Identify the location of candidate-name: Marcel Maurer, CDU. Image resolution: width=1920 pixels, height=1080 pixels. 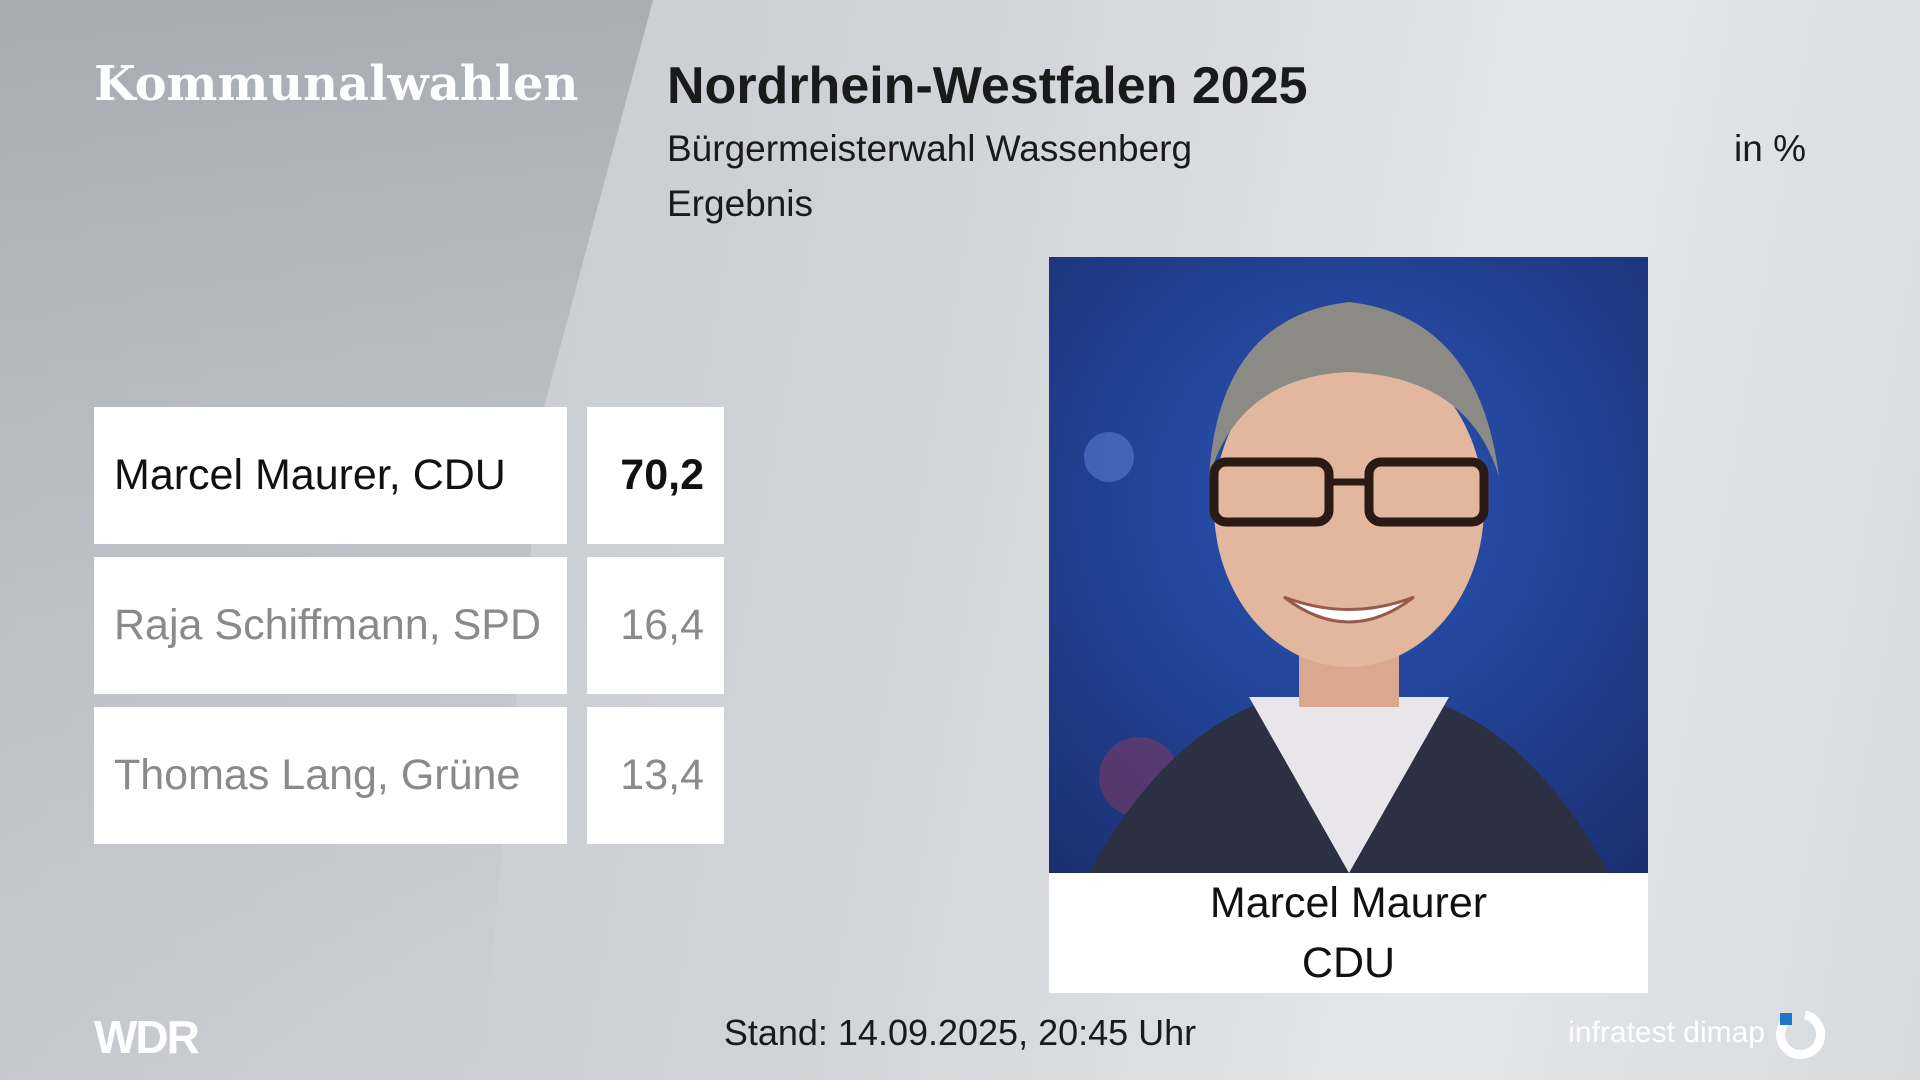
(330, 475).